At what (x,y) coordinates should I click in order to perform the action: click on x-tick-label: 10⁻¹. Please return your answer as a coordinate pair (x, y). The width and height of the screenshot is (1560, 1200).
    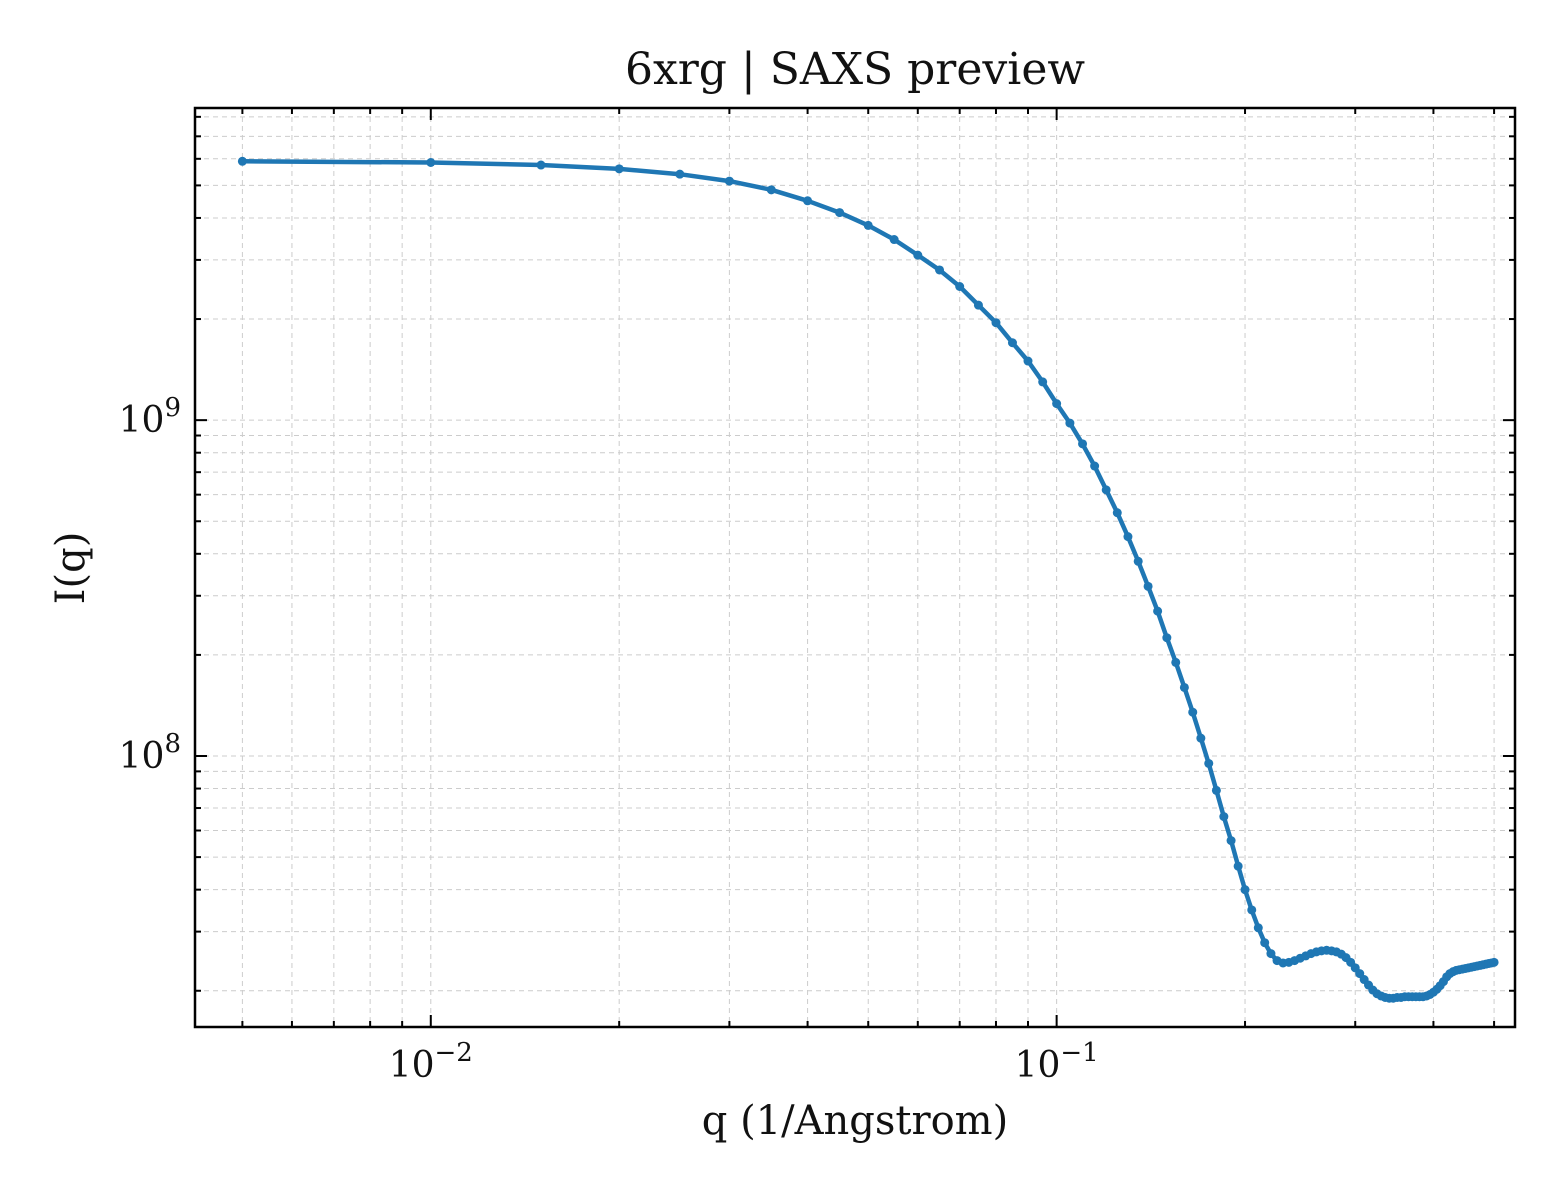
    Looking at the image, I should click on (1057, 1062).